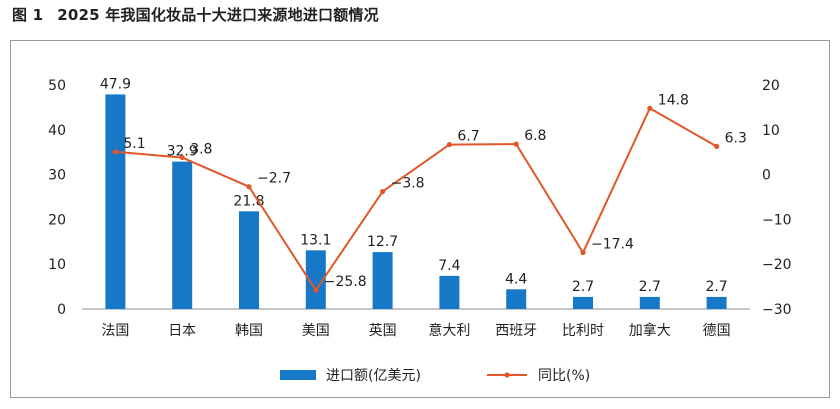  I want to click on category-label: 英国, so click(383, 330).